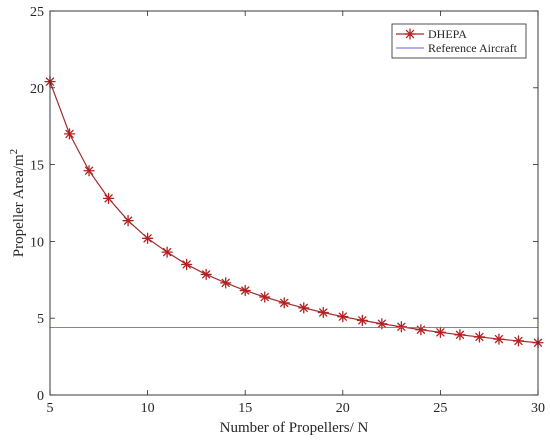 The image size is (550, 442). What do you see at coordinates (343, 408) in the screenshot?
I see `x-tick-label: 20` at bounding box center [343, 408].